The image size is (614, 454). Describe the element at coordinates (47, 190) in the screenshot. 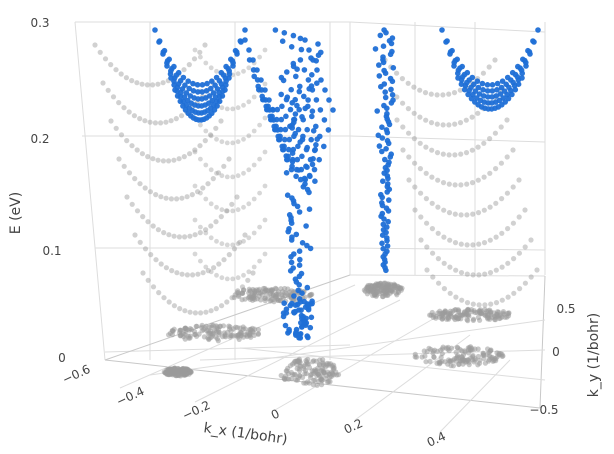

I see `z-tick-labels: 0.3 0.2 0.1 0` at that location.